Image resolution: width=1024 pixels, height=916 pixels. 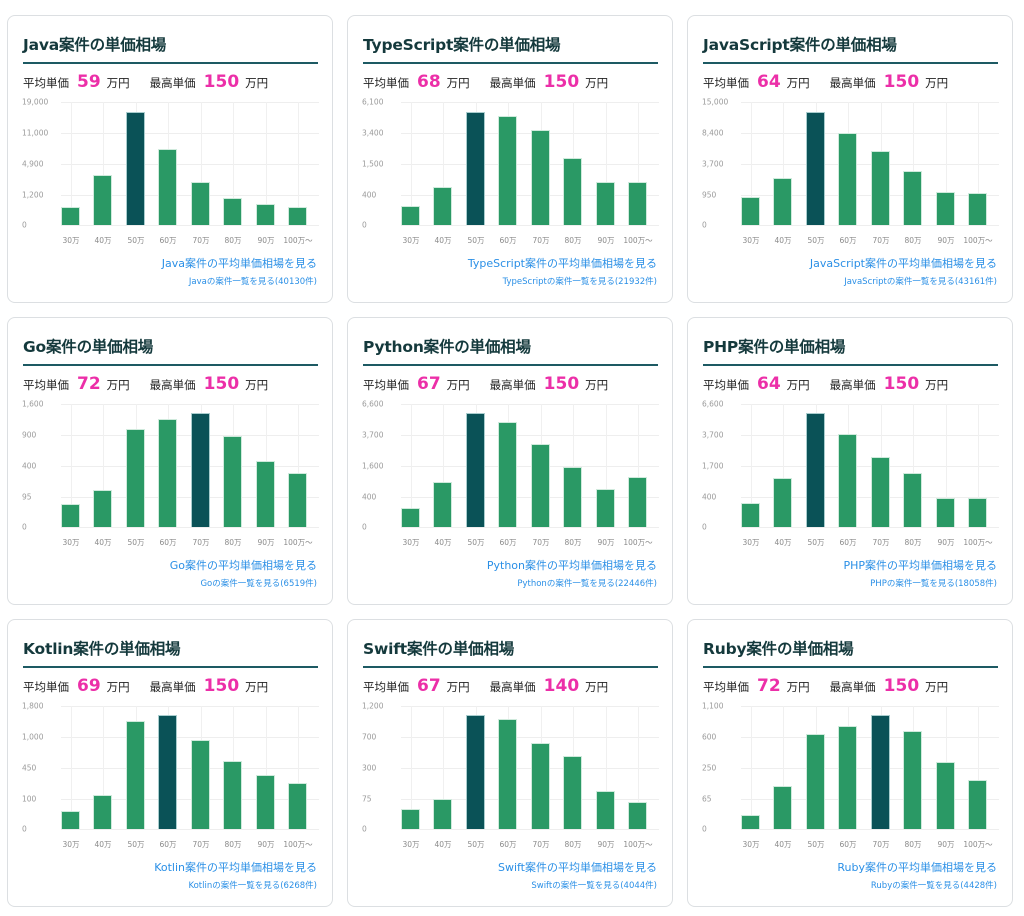 I want to click on job-list-link: Goの案件一覧を見る(6519件), so click(x=258, y=584).